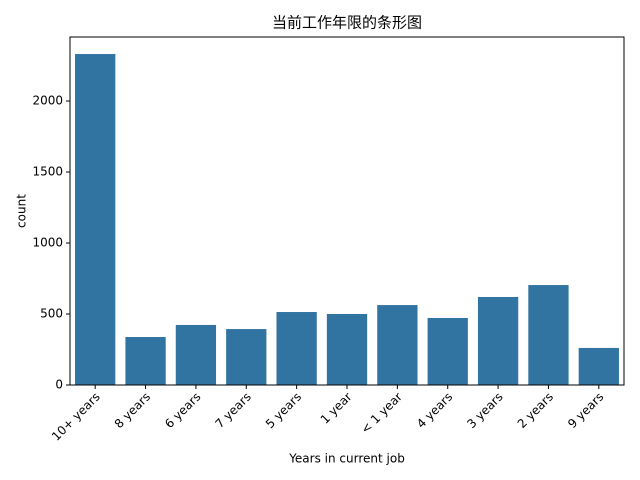  What do you see at coordinates (51, 314) in the screenshot?
I see `y-tick-label: 500` at bounding box center [51, 314].